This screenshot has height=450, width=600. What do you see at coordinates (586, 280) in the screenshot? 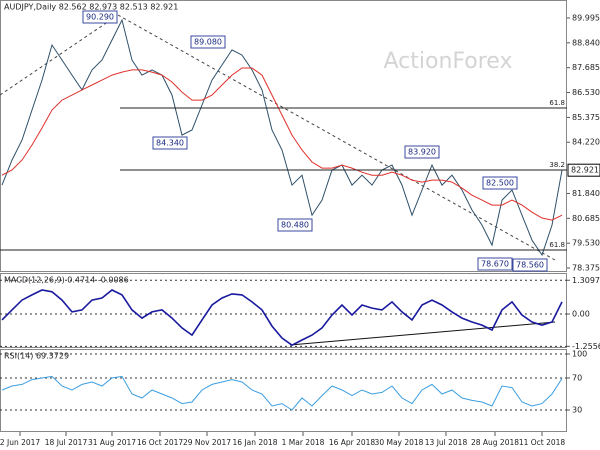
I see `y-tick-label: 1.3097` at bounding box center [586, 280].